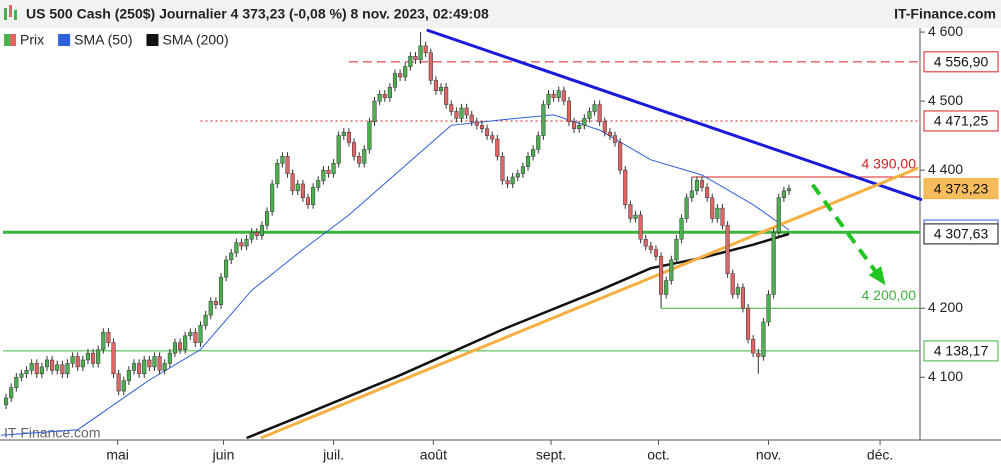 This screenshot has height=469, width=1001. I want to click on legend-label: SMA (200), so click(195, 40).